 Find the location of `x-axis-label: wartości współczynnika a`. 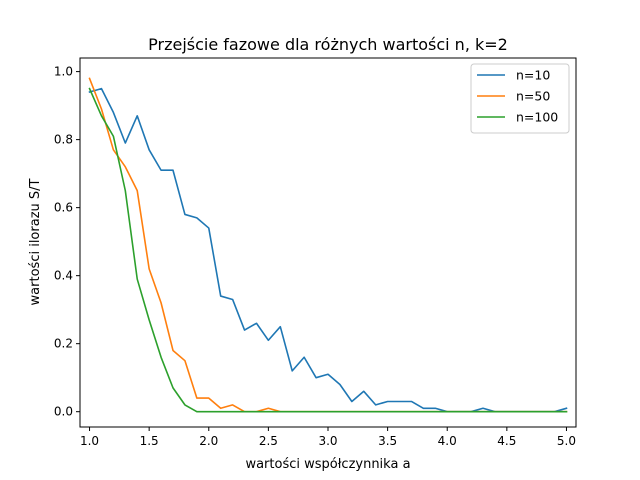

x-axis-label: wartości współczynnika a is located at coordinates (327, 464).